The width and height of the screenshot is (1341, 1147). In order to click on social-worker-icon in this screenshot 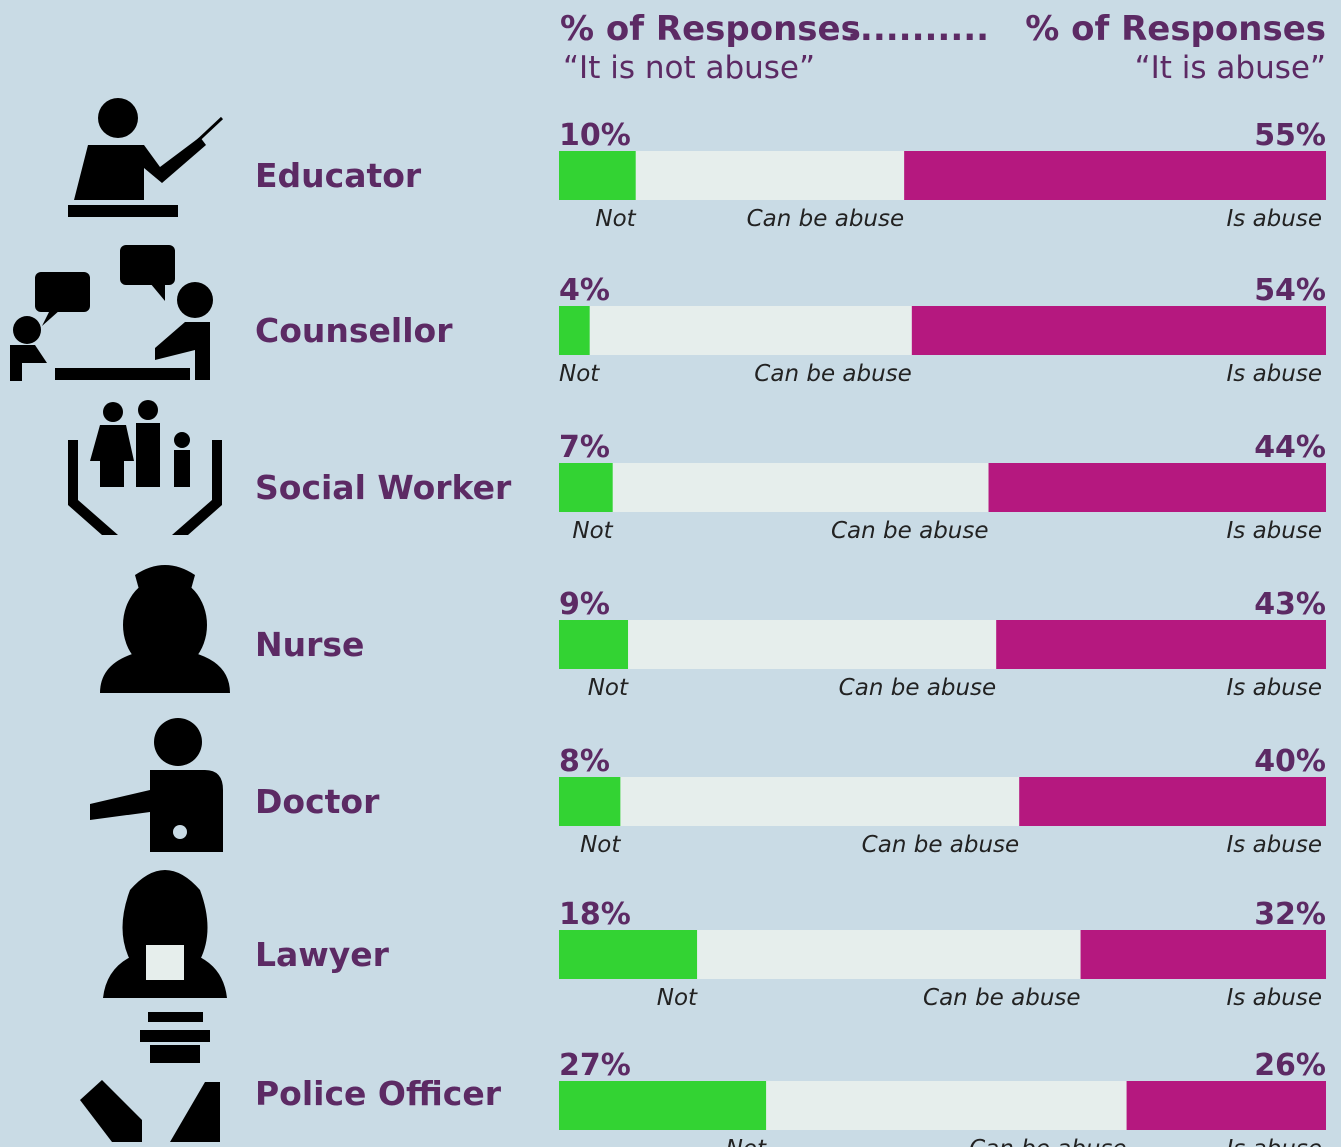, I will do `click(145, 467)`.